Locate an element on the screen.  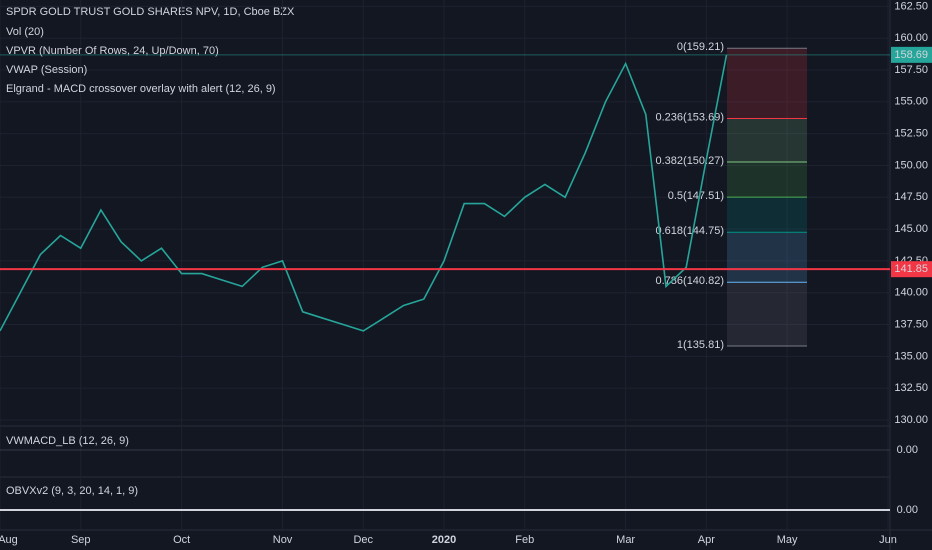
y-tick-label: 145.00 is located at coordinates (911, 229).